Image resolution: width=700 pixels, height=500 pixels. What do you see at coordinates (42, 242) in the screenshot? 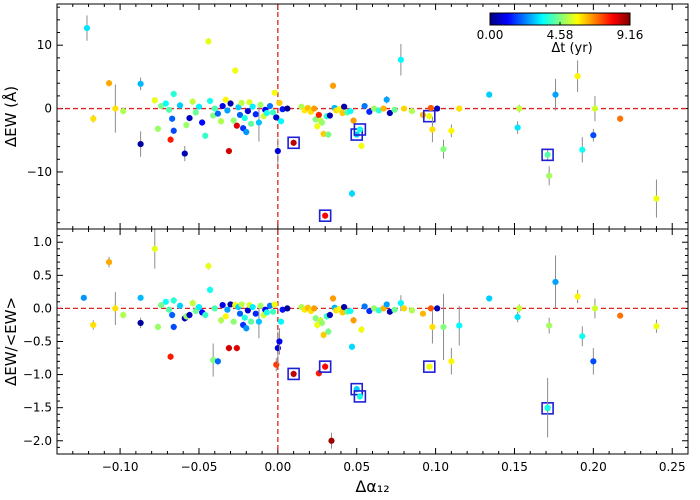
I see `y-tick-label: 1.0` at bounding box center [42, 242].